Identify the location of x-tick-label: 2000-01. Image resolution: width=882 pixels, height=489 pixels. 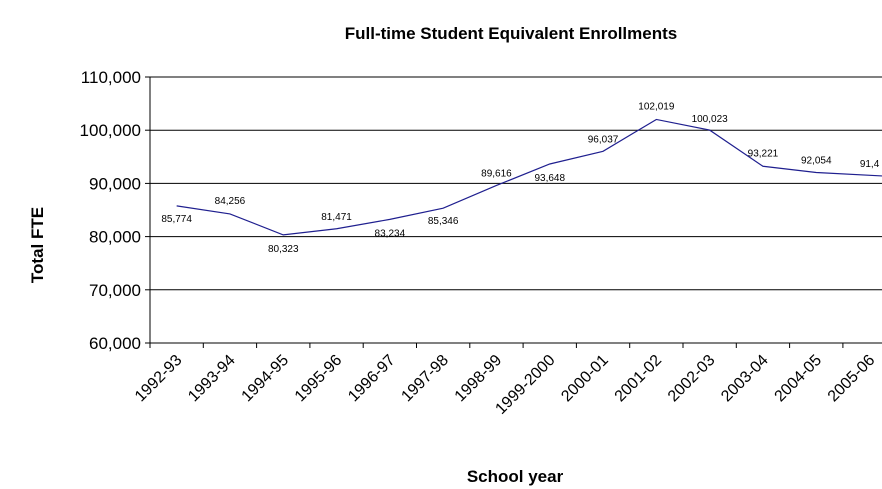
(585, 379).